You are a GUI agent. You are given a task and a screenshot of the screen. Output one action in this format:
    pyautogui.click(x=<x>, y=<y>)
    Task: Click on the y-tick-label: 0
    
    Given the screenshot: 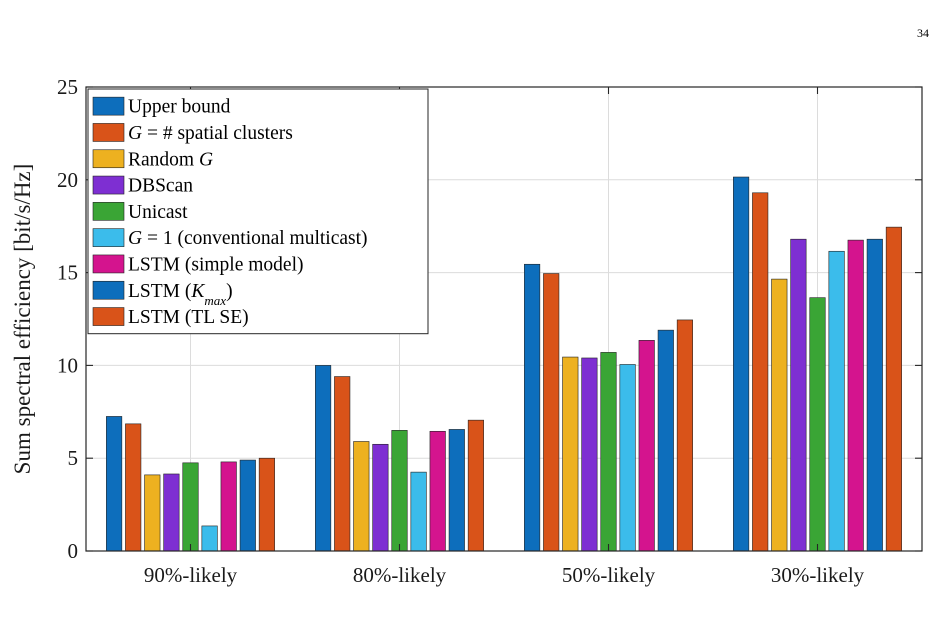 What is the action you would take?
    pyautogui.click(x=73, y=551)
    